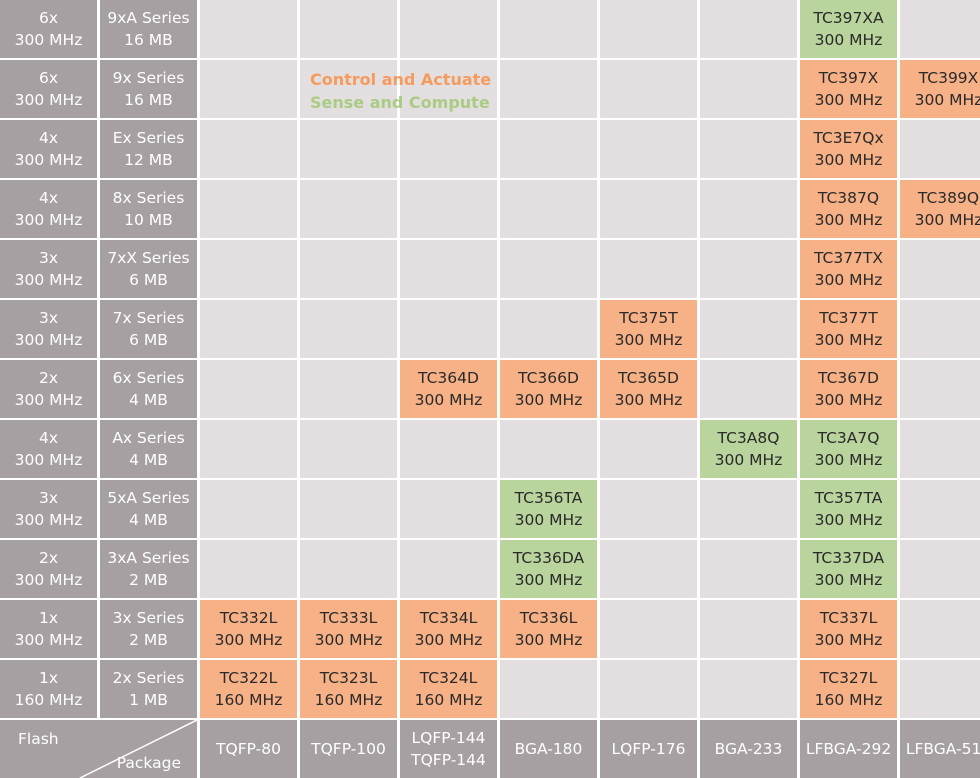 The width and height of the screenshot is (980, 778). Describe the element at coordinates (48, 569) in the screenshot. I see `core-count-header: 2x 300 MHz` at that location.